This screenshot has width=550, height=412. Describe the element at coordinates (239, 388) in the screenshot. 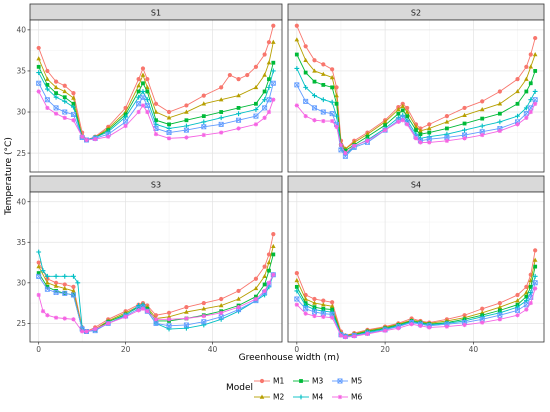

I see `legend-title: Model` at that location.